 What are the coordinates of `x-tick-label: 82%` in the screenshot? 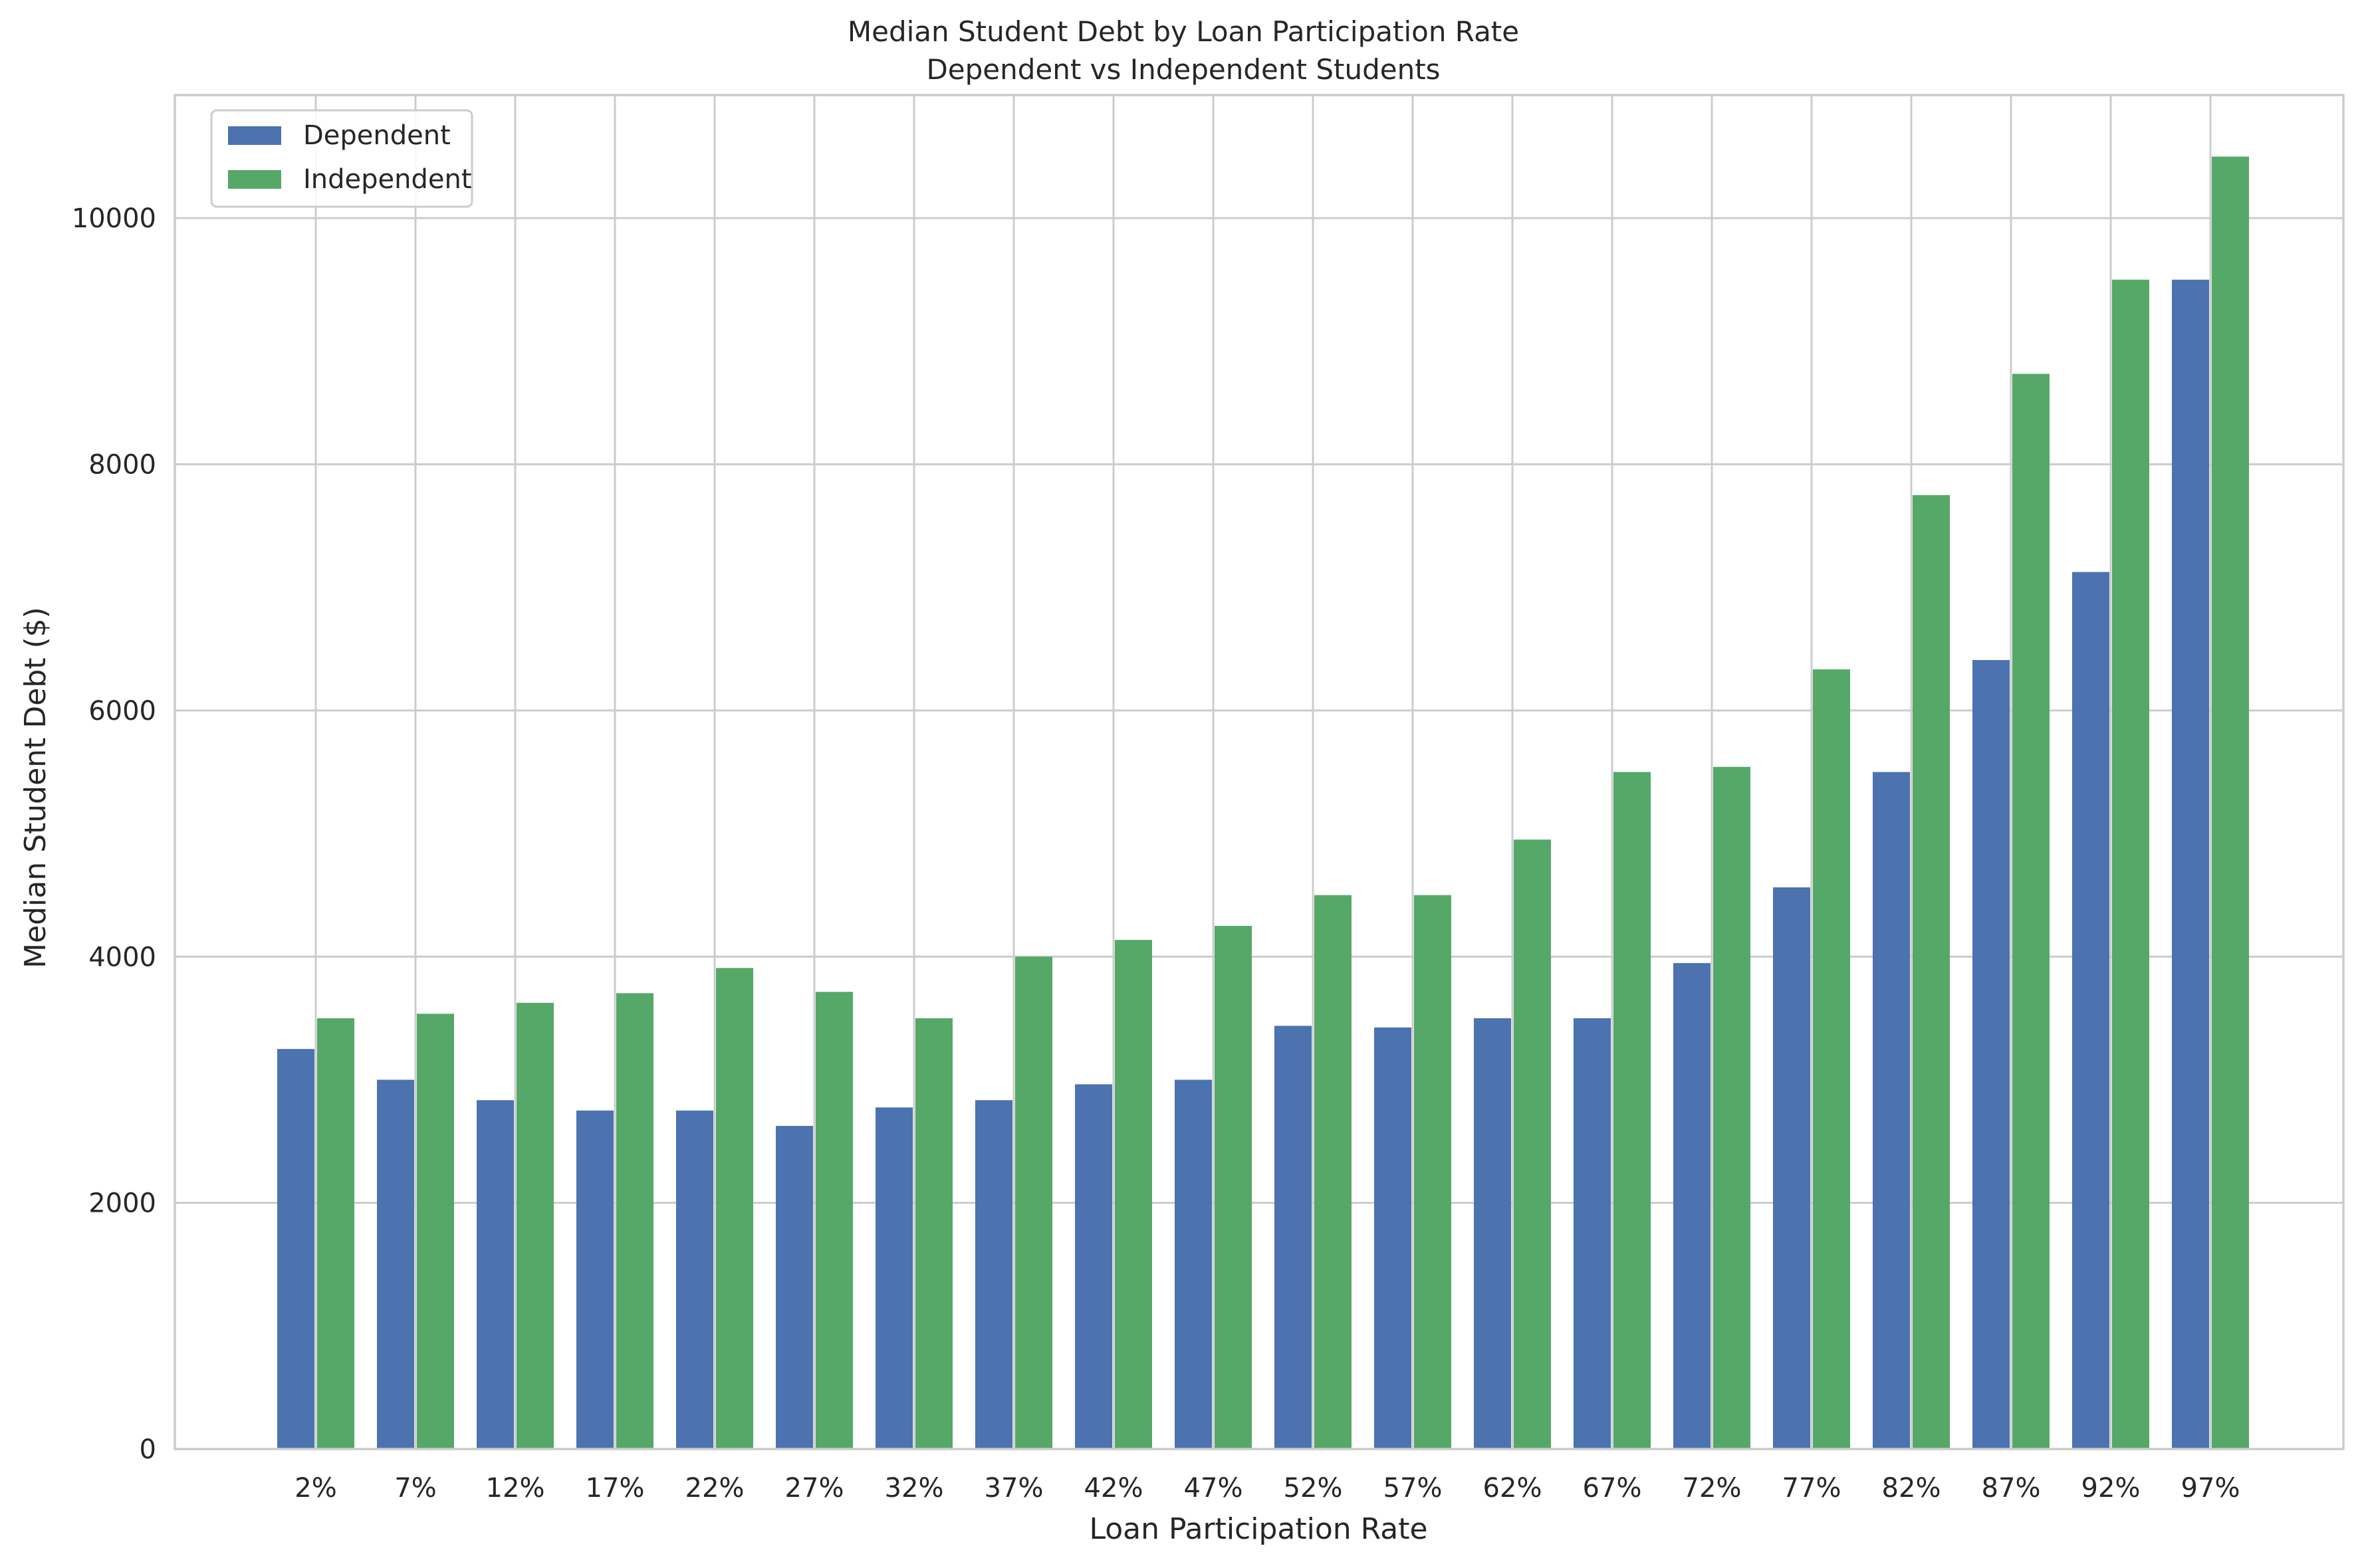 It's located at (1911, 1488).